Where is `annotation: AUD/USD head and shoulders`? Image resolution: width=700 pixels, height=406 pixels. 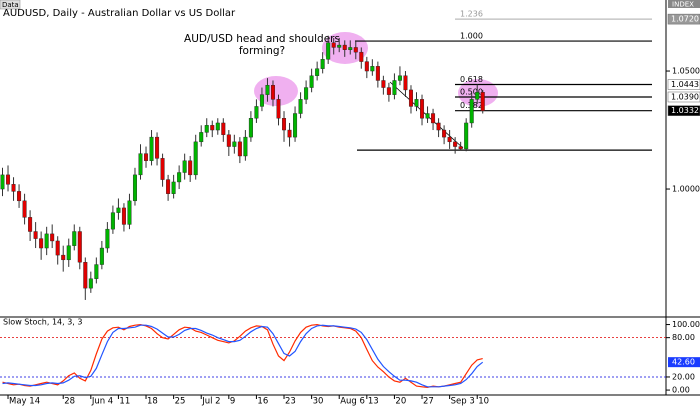
annotation: AUD/USD head and shoulders is located at coordinates (262, 39).